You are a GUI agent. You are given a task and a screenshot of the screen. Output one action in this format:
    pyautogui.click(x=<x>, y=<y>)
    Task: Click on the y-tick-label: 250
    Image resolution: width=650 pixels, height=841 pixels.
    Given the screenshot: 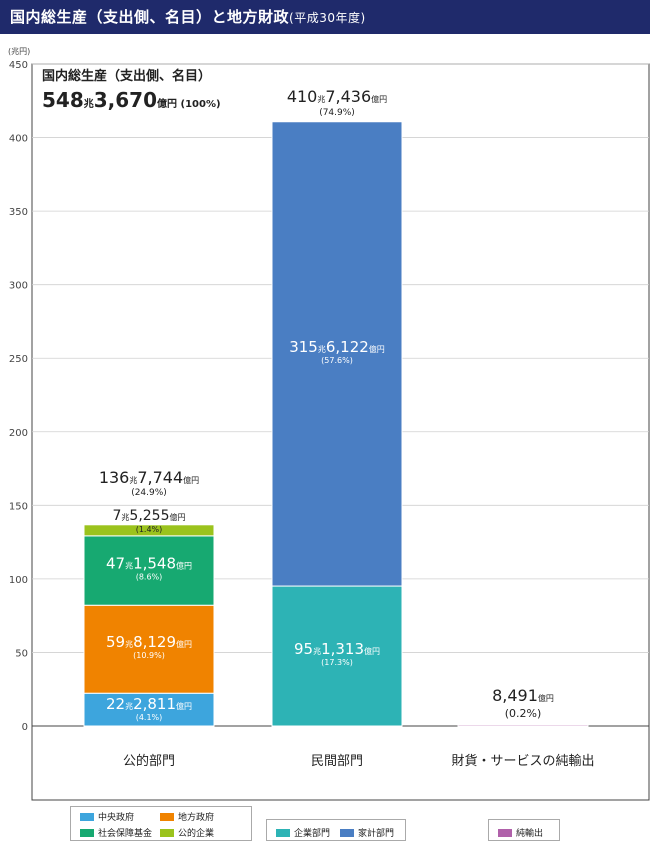 What is the action you would take?
    pyautogui.click(x=18, y=359)
    